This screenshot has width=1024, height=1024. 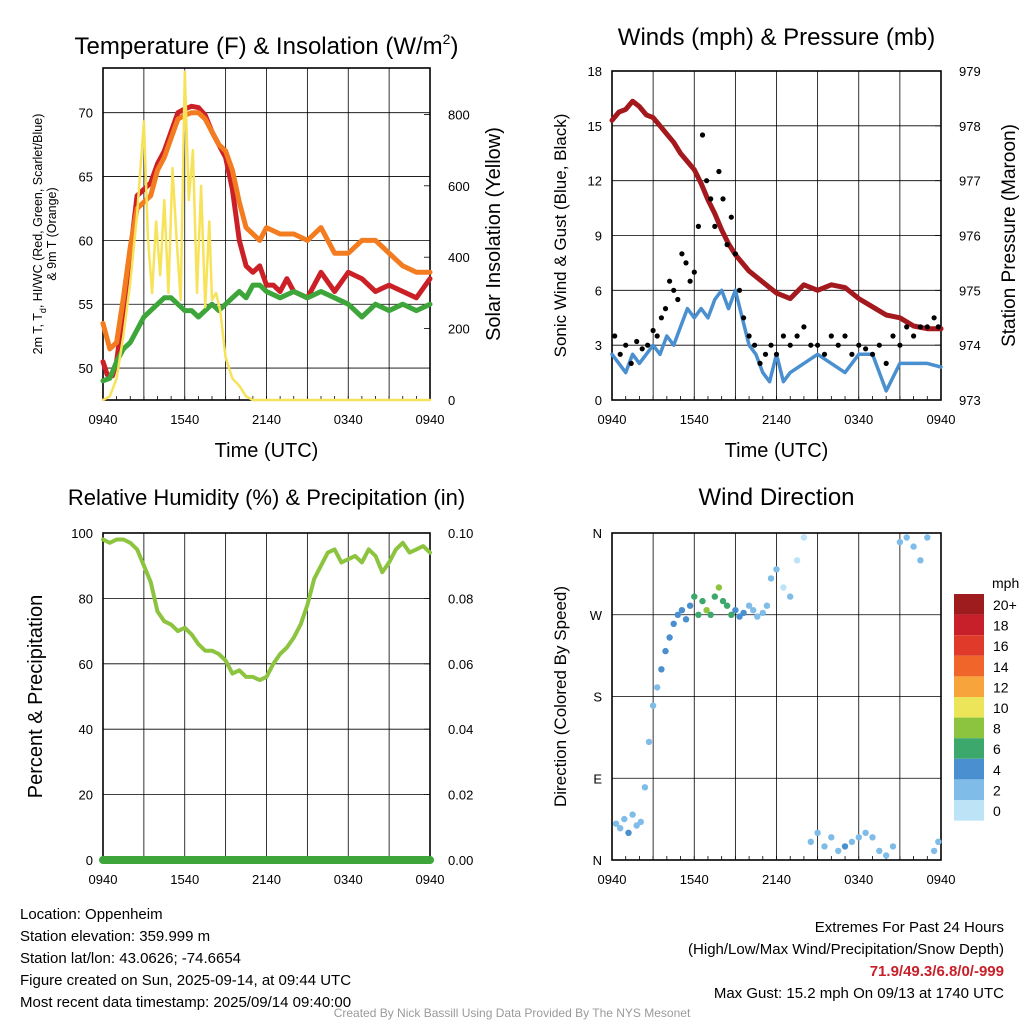 I want to click on y-tick-label-right: 975, so click(x=970, y=290).